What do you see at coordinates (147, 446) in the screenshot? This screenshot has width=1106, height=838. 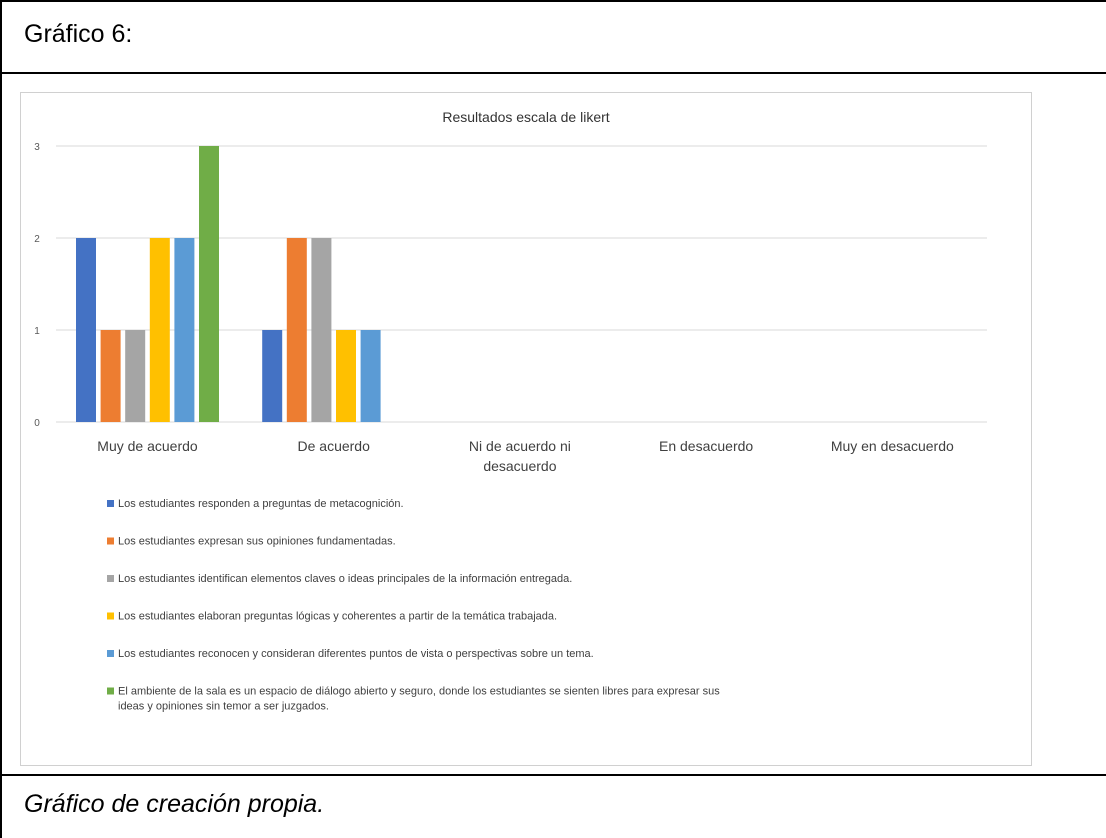 I see `x-category-label: Muy de acuerdo` at bounding box center [147, 446].